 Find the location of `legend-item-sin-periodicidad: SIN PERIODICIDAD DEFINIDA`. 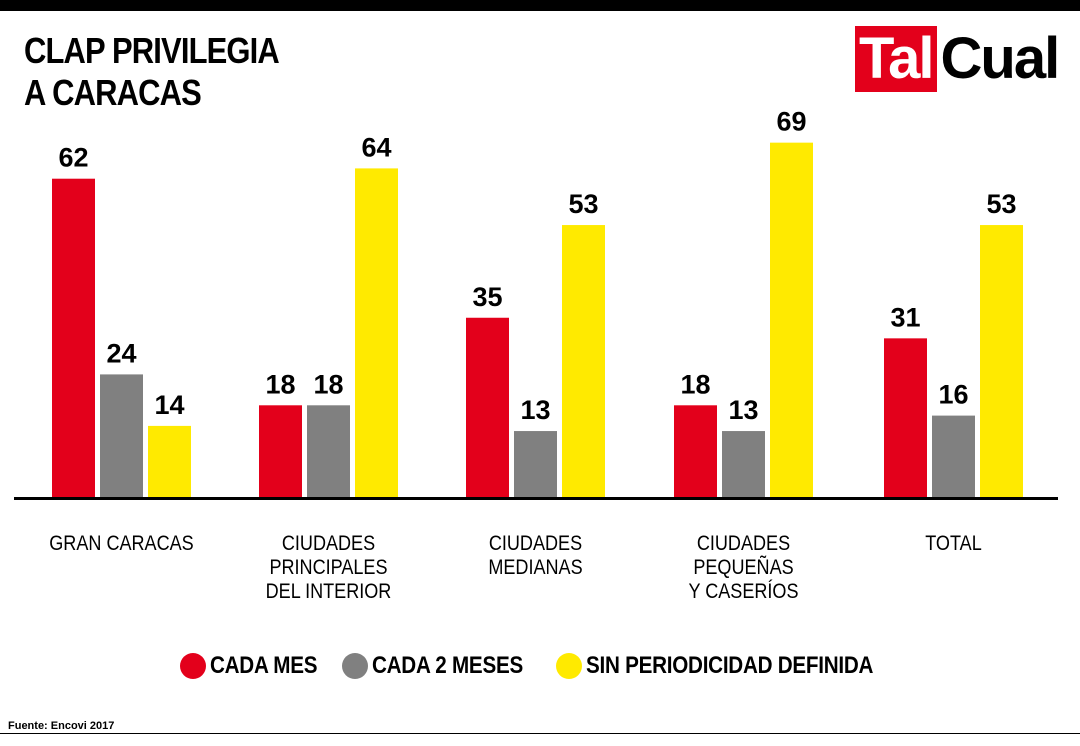

legend-item-sin-periodicidad: SIN PERIODICIDAD DEFINIDA is located at coordinates (738, 666).